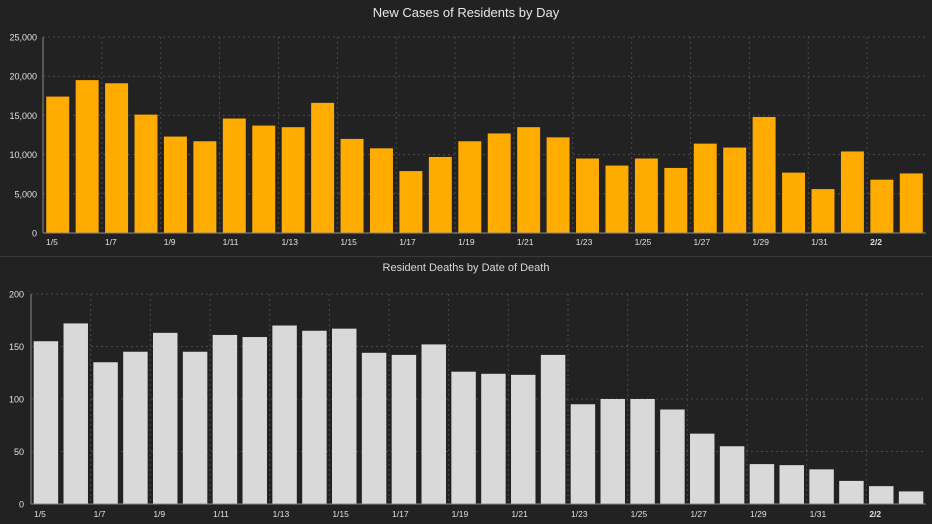  What do you see at coordinates (170, 242) in the screenshot?
I see `cases-x-tick-label: 1/9` at bounding box center [170, 242].